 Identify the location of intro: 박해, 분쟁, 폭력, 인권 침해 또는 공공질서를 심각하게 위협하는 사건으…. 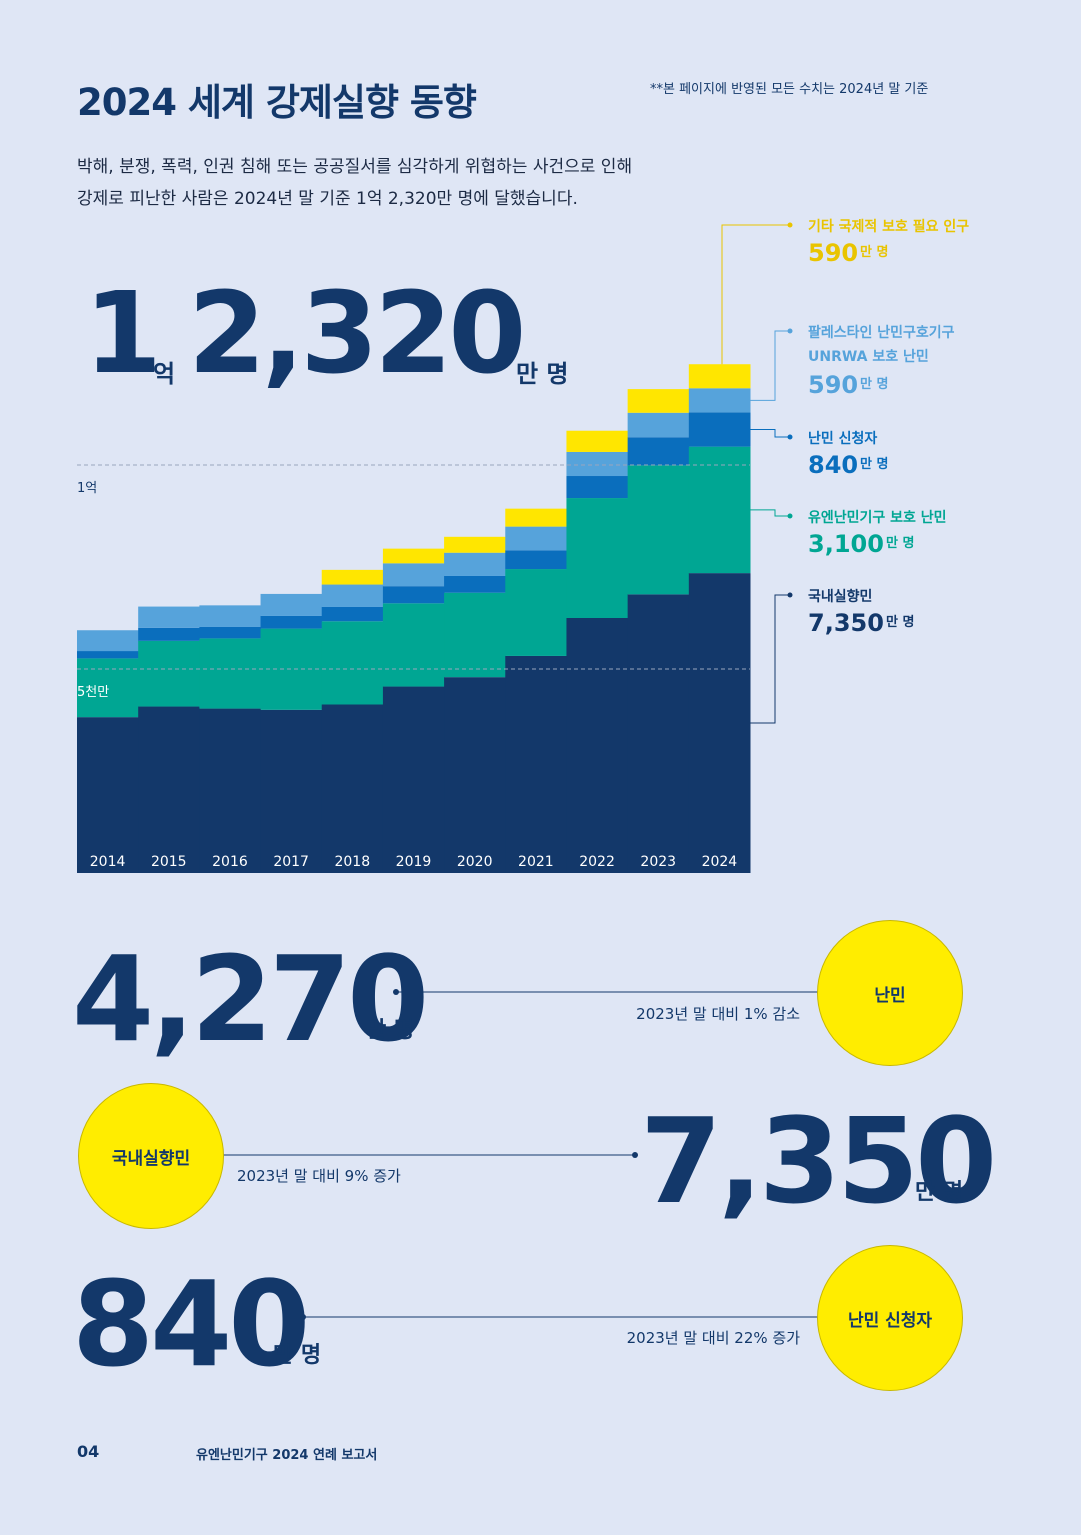
(355, 167).